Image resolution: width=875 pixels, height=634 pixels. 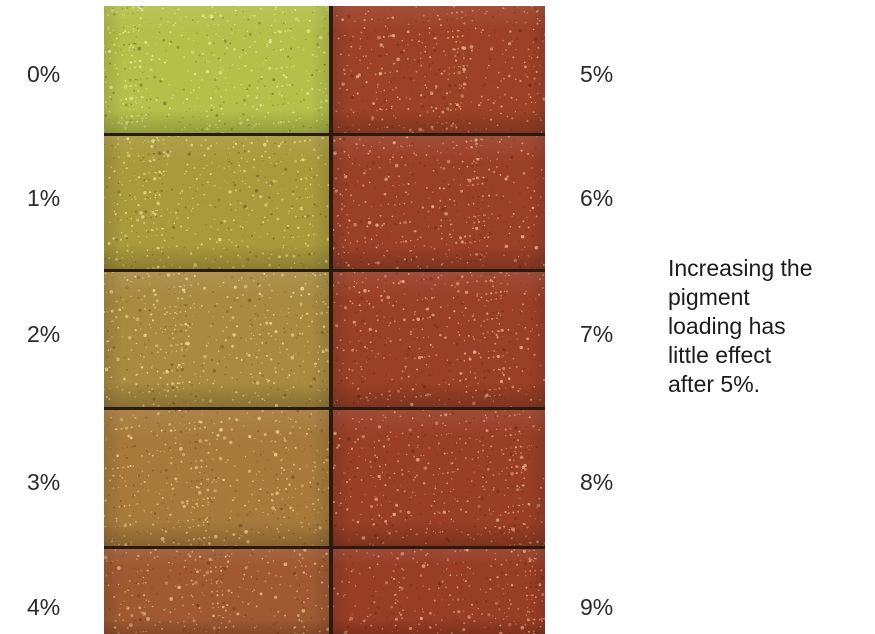 What do you see at coordinates (44, 334) in the screenshot?
I see `label-pigment-2: 2%` at bounding box center [44, 334].